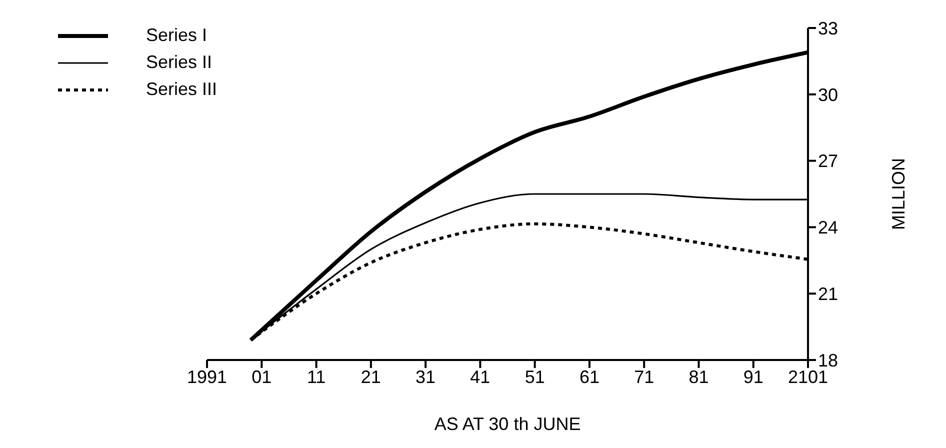 The width and height of the screenshot is (946, 448). I want to click on x-tick-label: 91, so click(753, 376).